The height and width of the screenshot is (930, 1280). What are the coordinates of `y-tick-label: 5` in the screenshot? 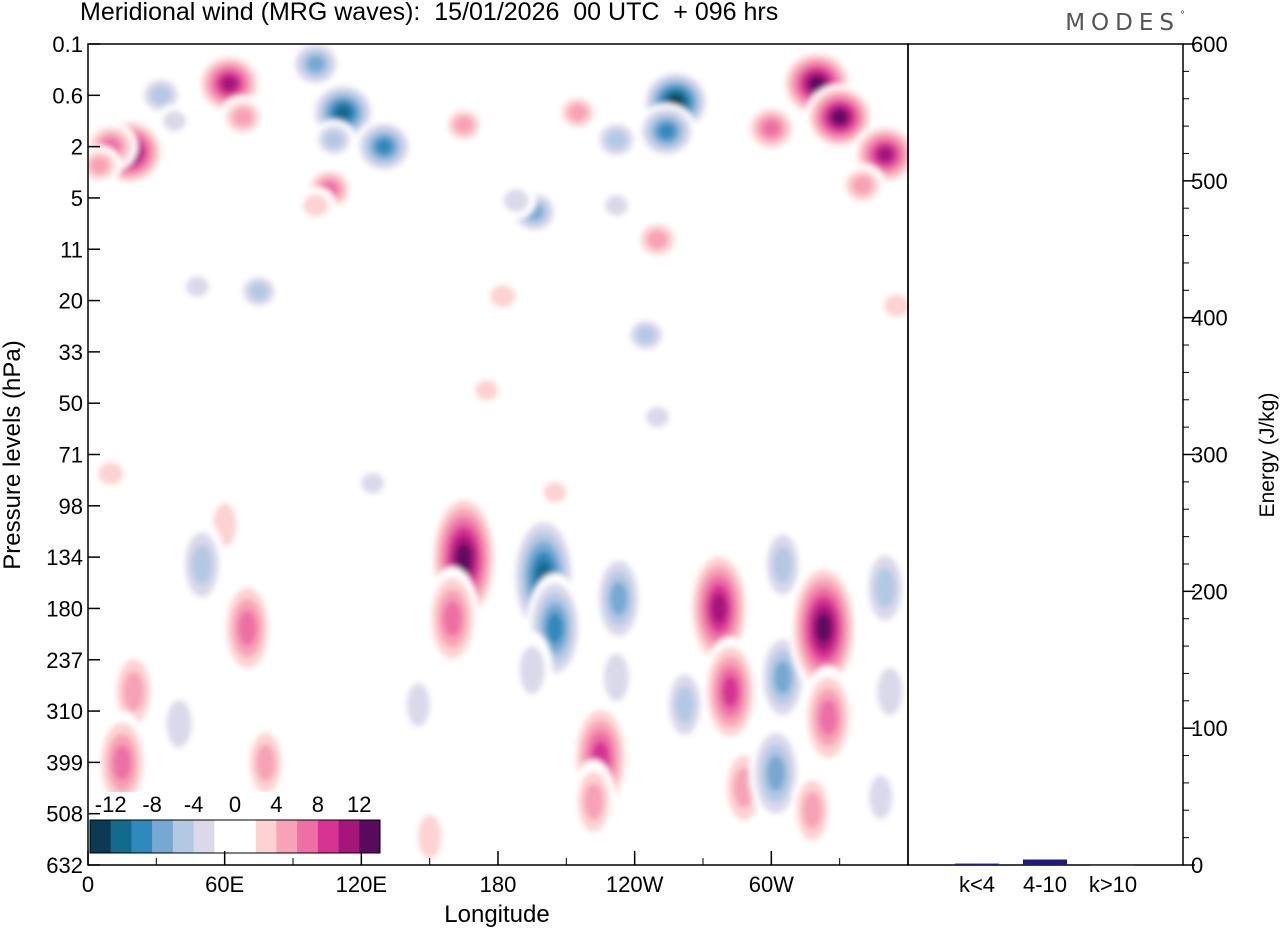 It's located at (77, 198).